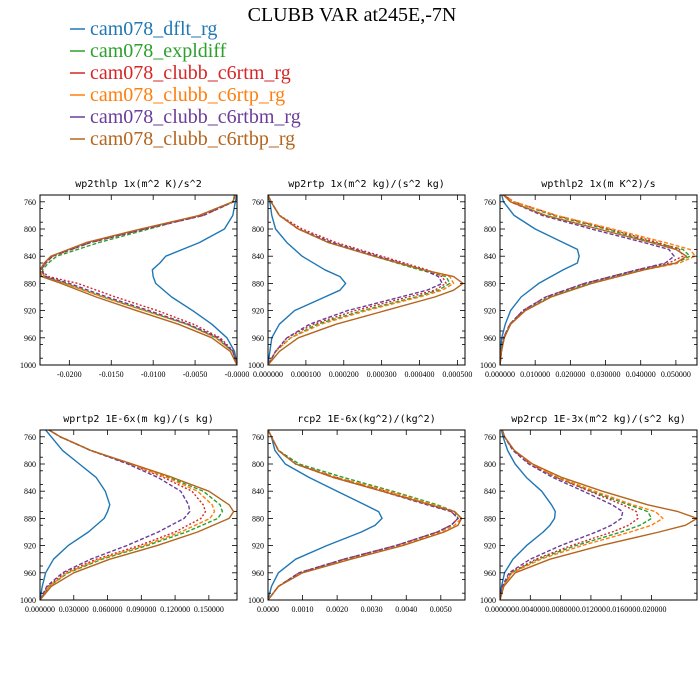  I want to click on legend-entry: cam078_clubb_c6rtm_rg, so click(180, 73).